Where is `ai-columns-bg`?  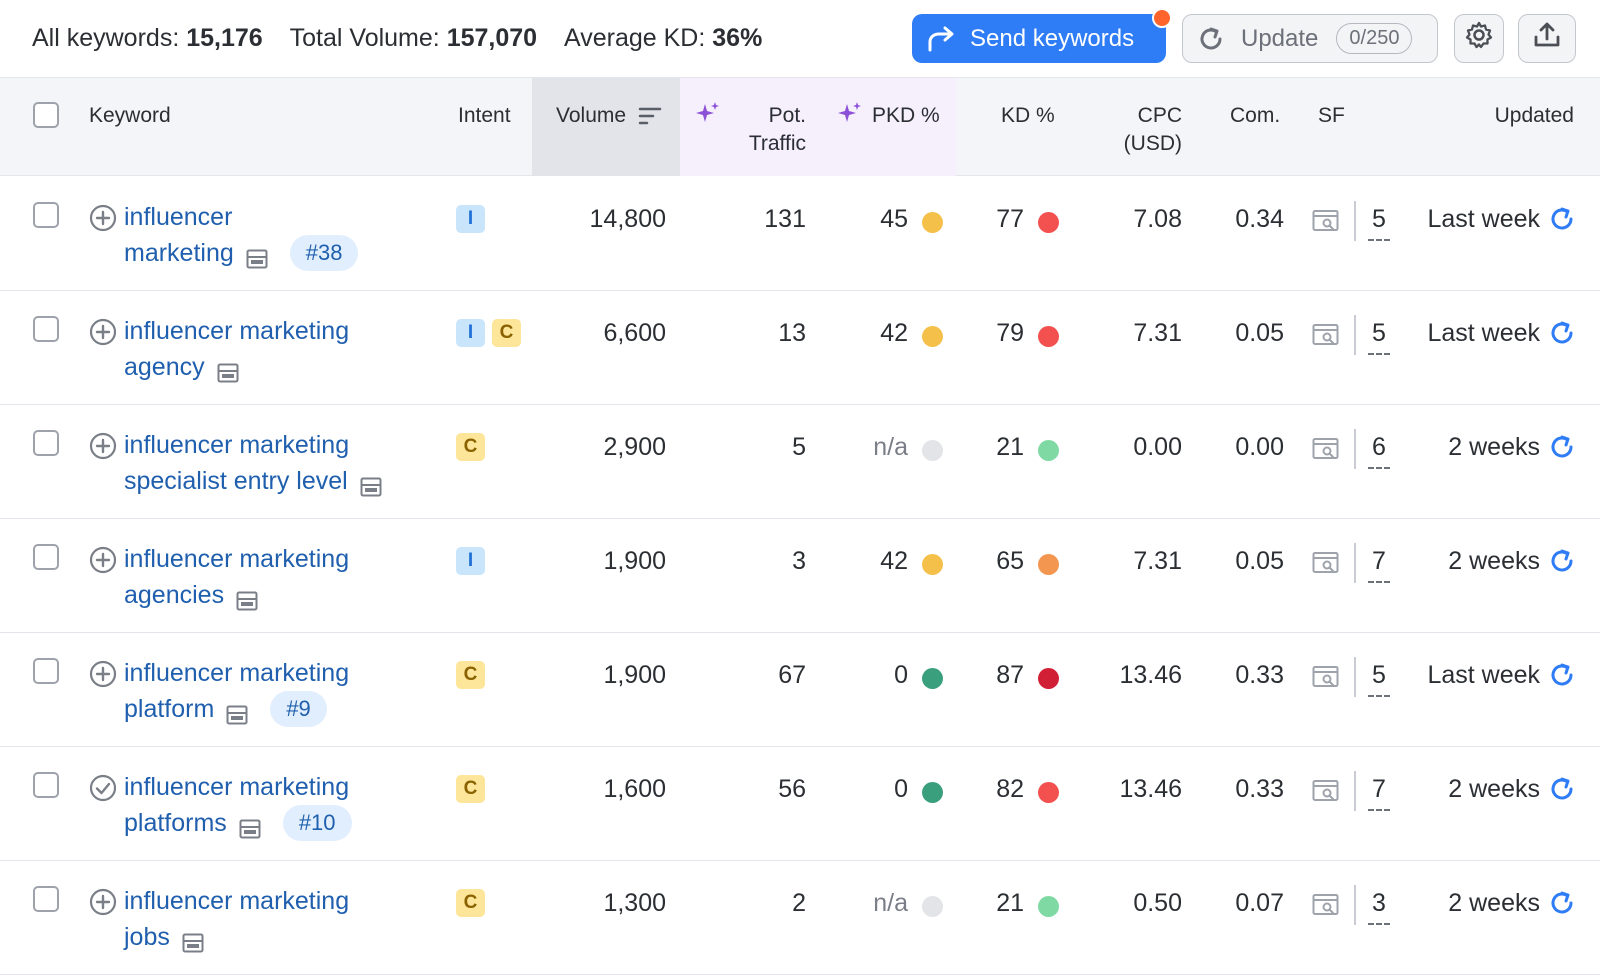 ai-columns-bg is located at coordinates (818, 127).